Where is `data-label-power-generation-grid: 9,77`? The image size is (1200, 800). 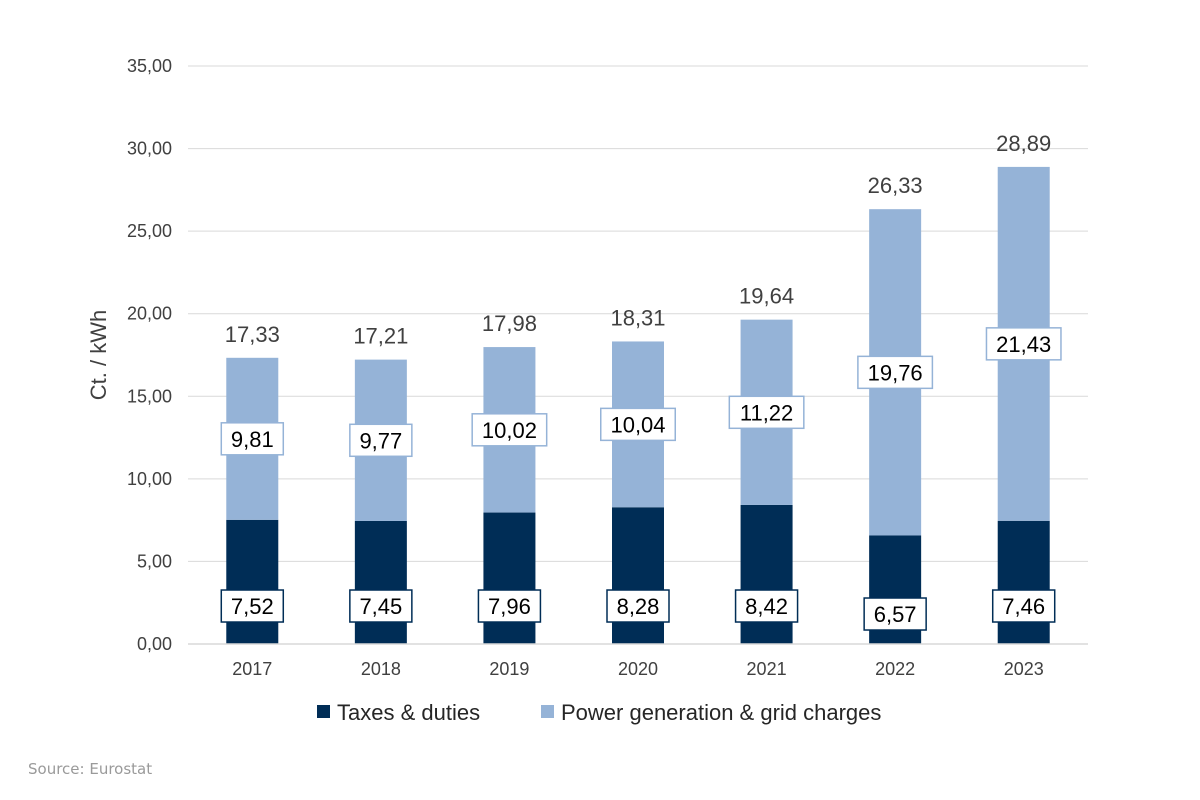 data-label-power-generation-grid: 9,77 is located at coordinates (381, 440).